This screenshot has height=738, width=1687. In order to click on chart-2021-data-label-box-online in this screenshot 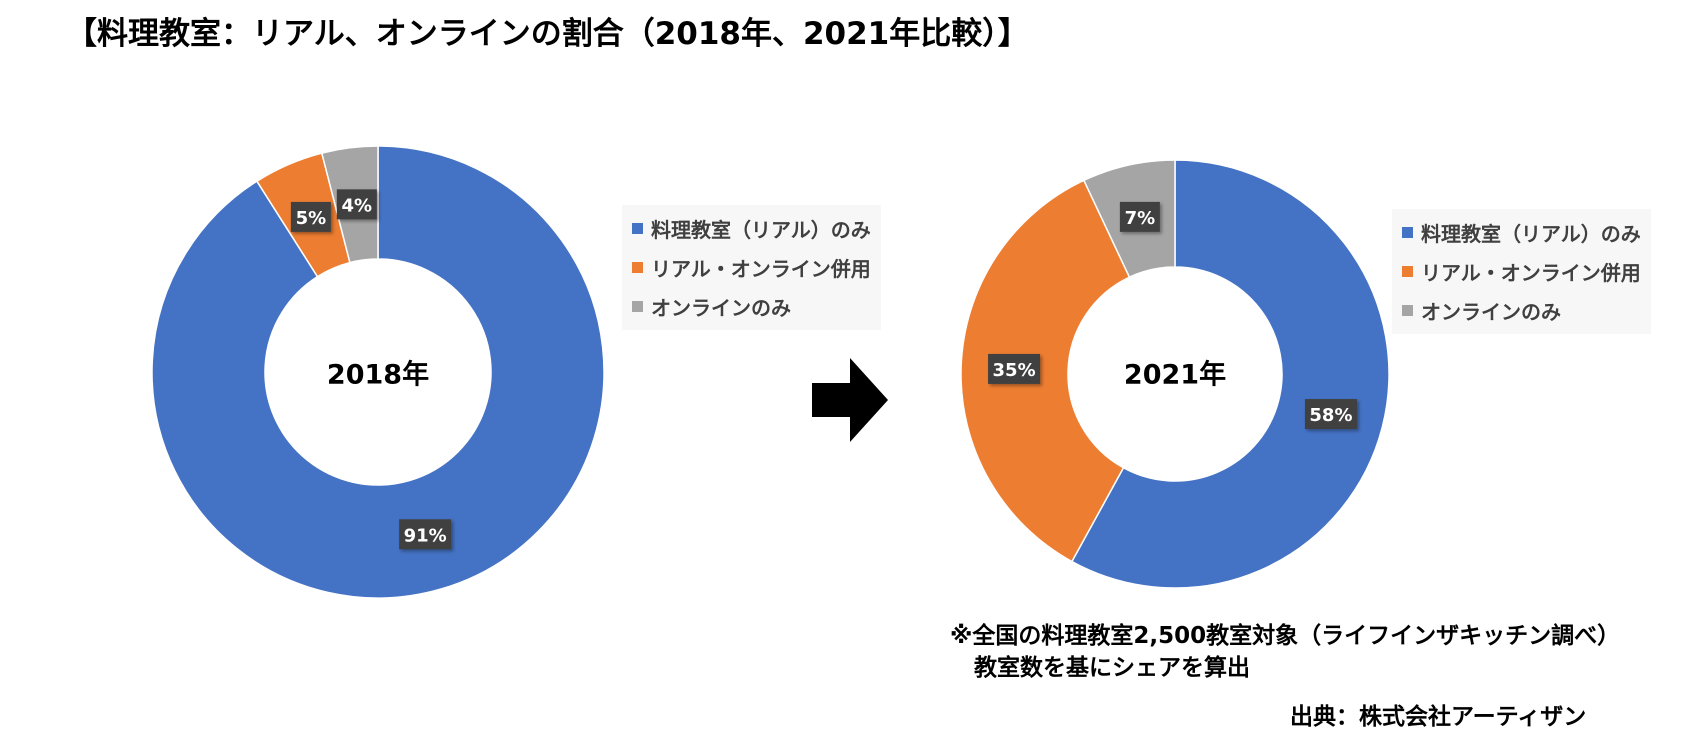, I will do `click(1139, 216)`.